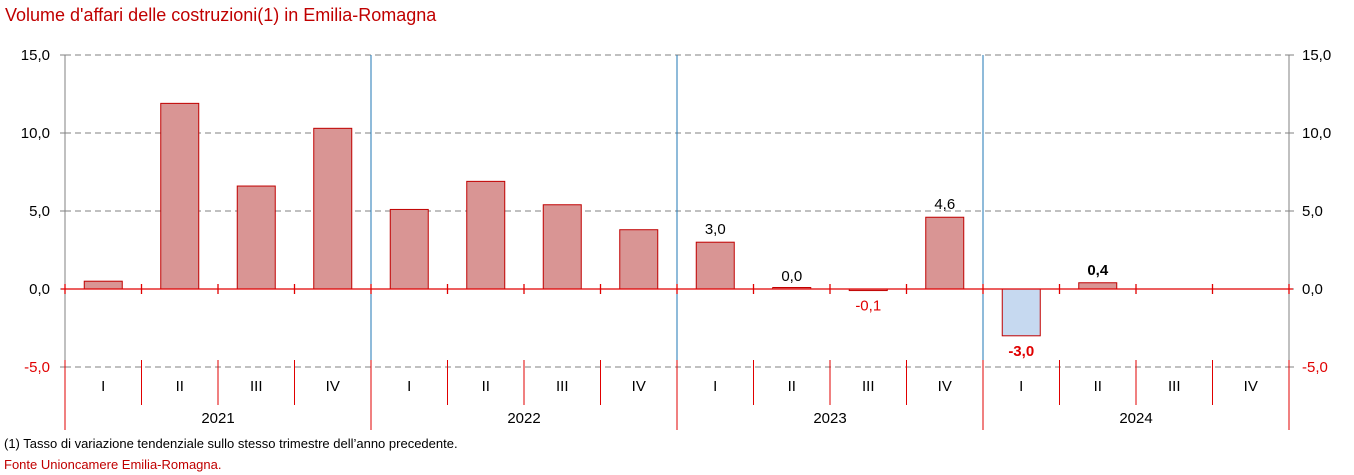  I want to click on y-tick-label-right: 5,0, so click(1312, 211).